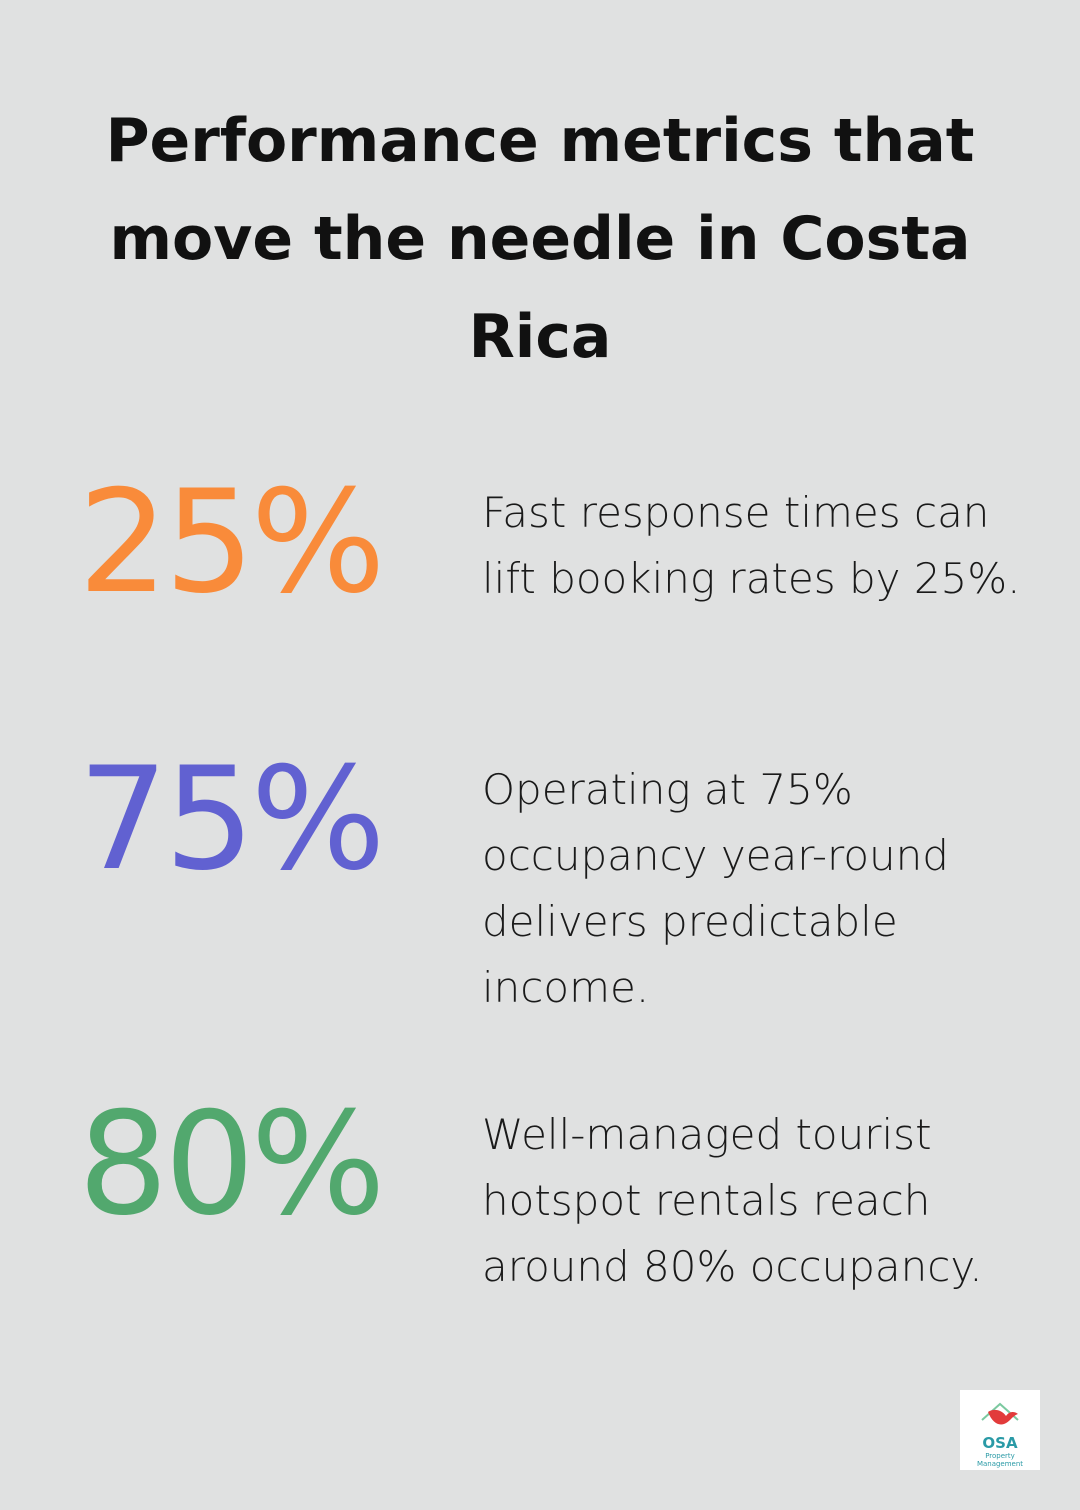  Describe the element at coordinates (1000, 1443) in the screenshot. I see `logo-name: OSA` at that location.